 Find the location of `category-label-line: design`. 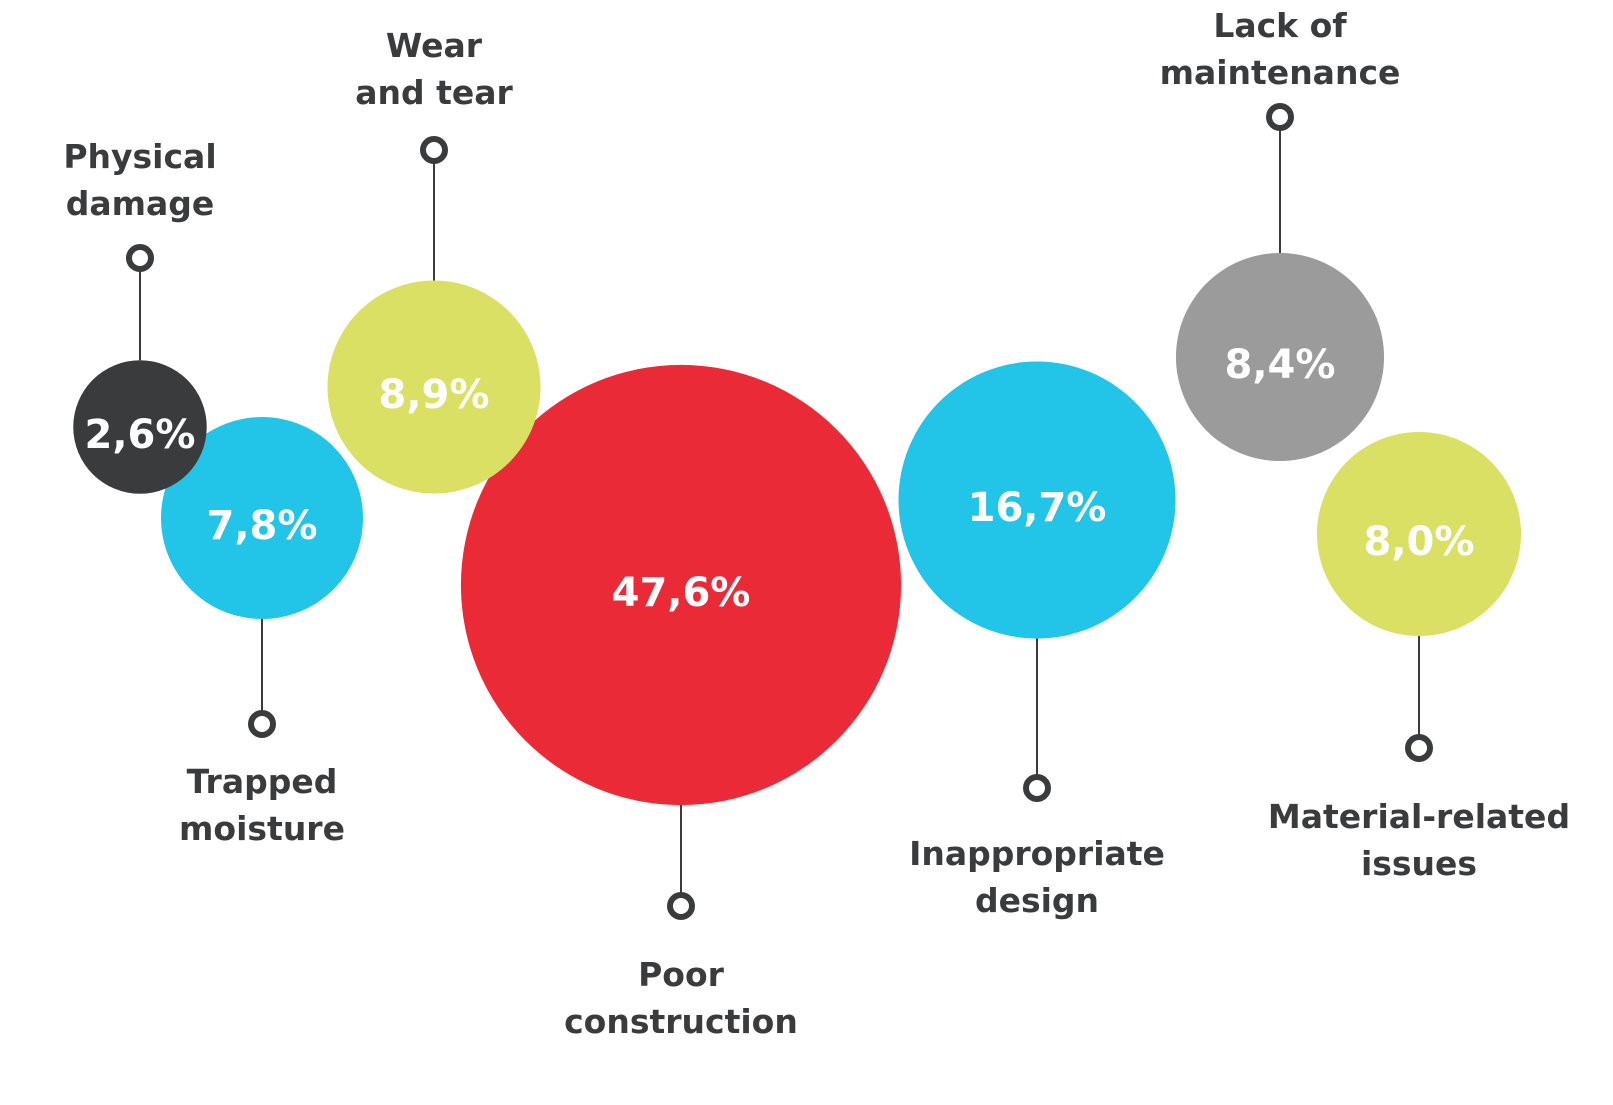

category-label-line: design is located at coordinates (1037, 900).